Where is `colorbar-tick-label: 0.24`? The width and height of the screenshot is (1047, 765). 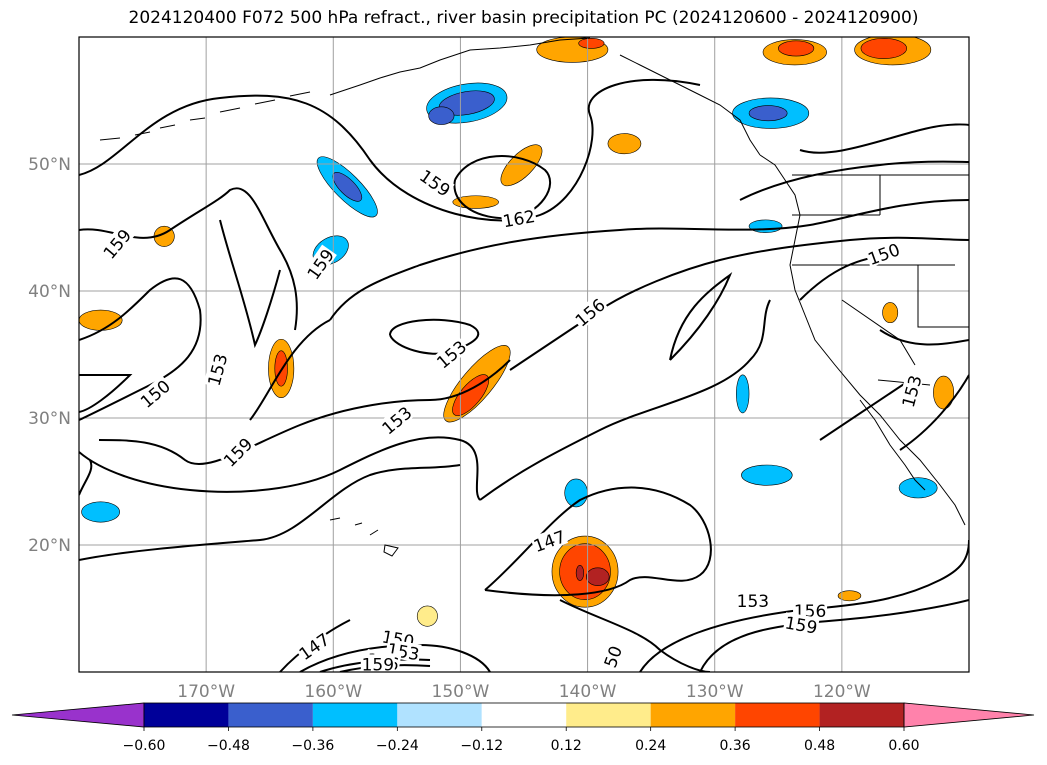 colorbar-tick-label: 0.24 is located at coordinates (650, 746).